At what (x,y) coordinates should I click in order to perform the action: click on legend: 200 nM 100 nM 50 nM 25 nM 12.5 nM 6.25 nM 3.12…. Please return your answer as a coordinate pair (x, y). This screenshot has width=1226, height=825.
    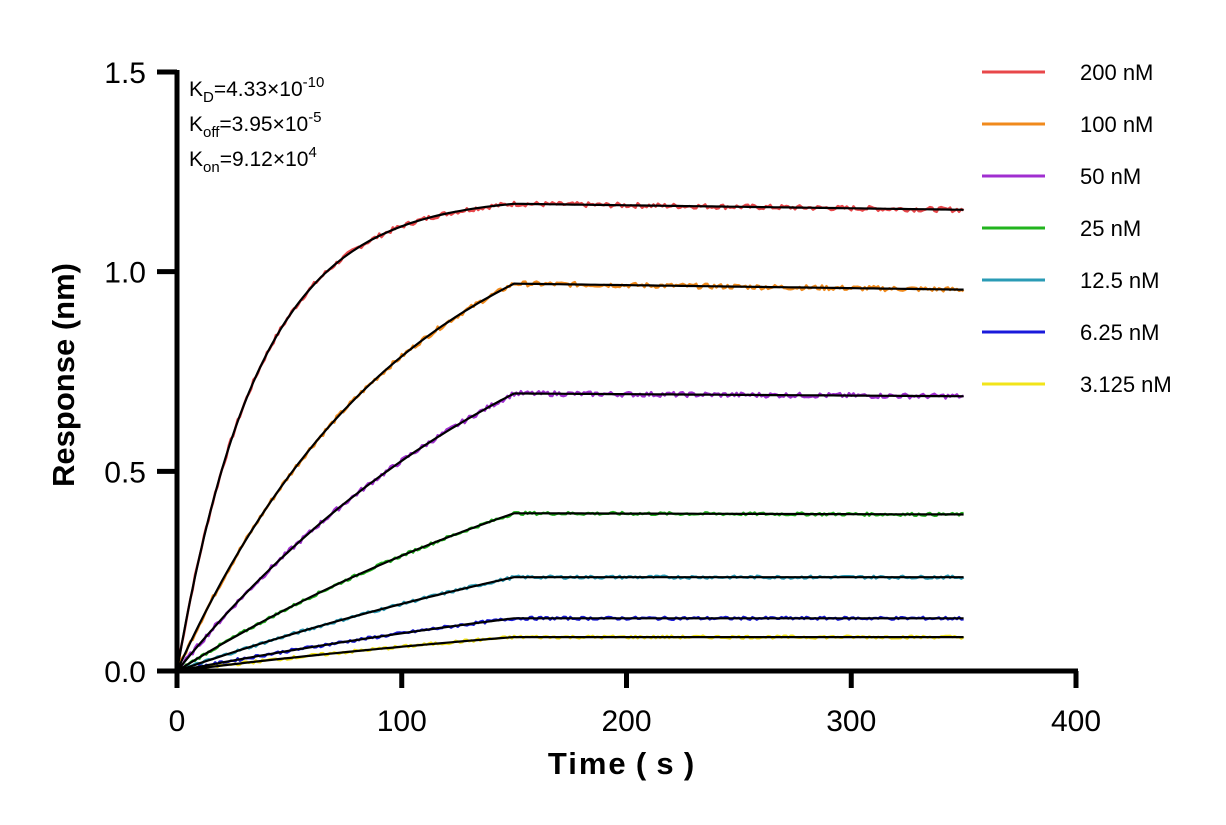
    Looking at the image, I should click on (1077, 228).